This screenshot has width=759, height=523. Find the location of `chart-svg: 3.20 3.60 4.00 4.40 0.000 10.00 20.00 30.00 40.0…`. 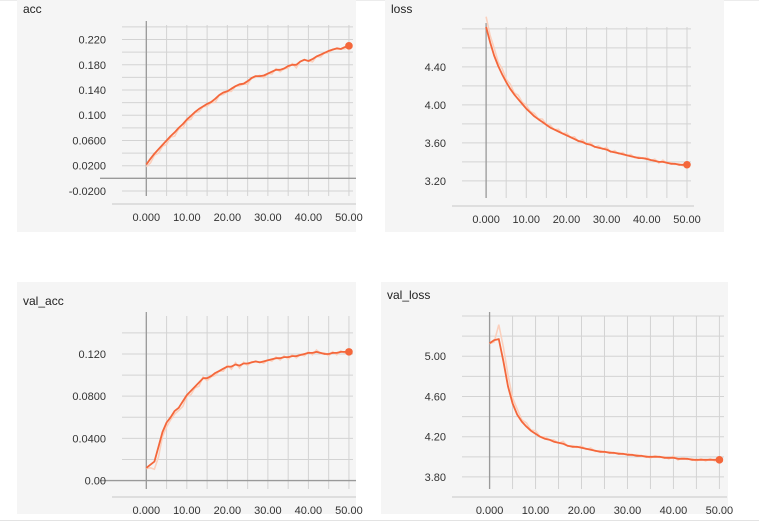

chart-svg: 3.20 3.60 4.00 4.40 0.000 10.00 20.00 30.00 40.0… is located at coordinates (563, 121).